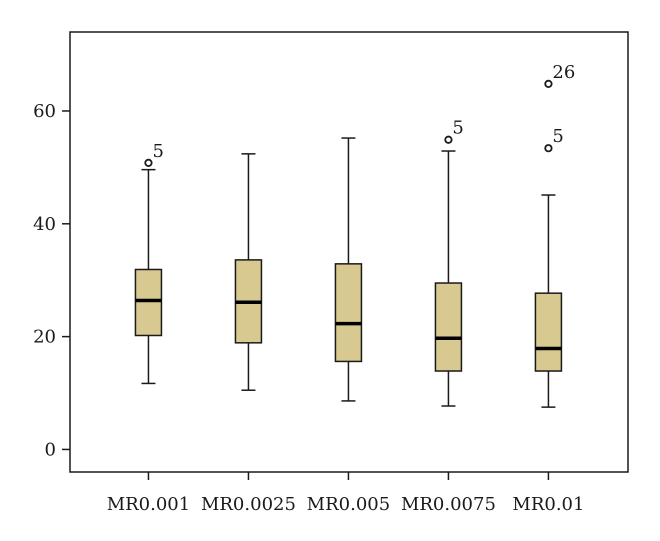 This screenshot has width=660, height=541. Describe the element at coordinates (149, 263) in the screenshot. I see `box-MR0.001: 5` at that location.